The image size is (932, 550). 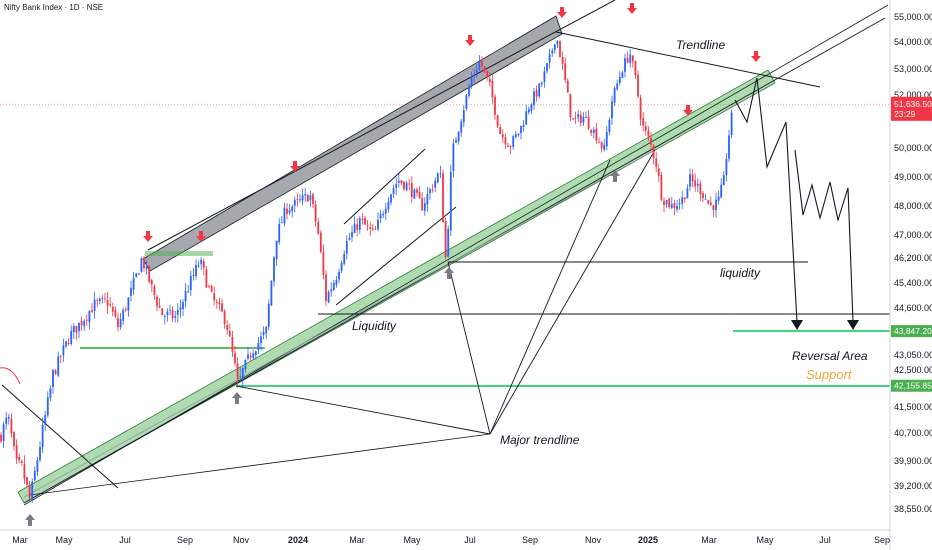 What do you see at coordinates (913, 69) in the screenshot?
I see `y-tick-label: 53,000.00` at bounding box center [913, 69].